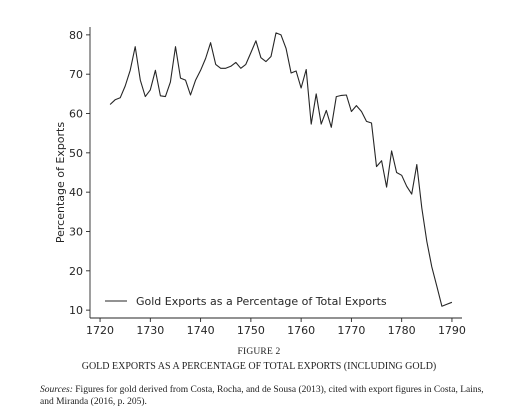  What do you see at coordinates (76, 271) in the screenshot?
I see `y-tick-label: 20` at bounding box center [76, 271].